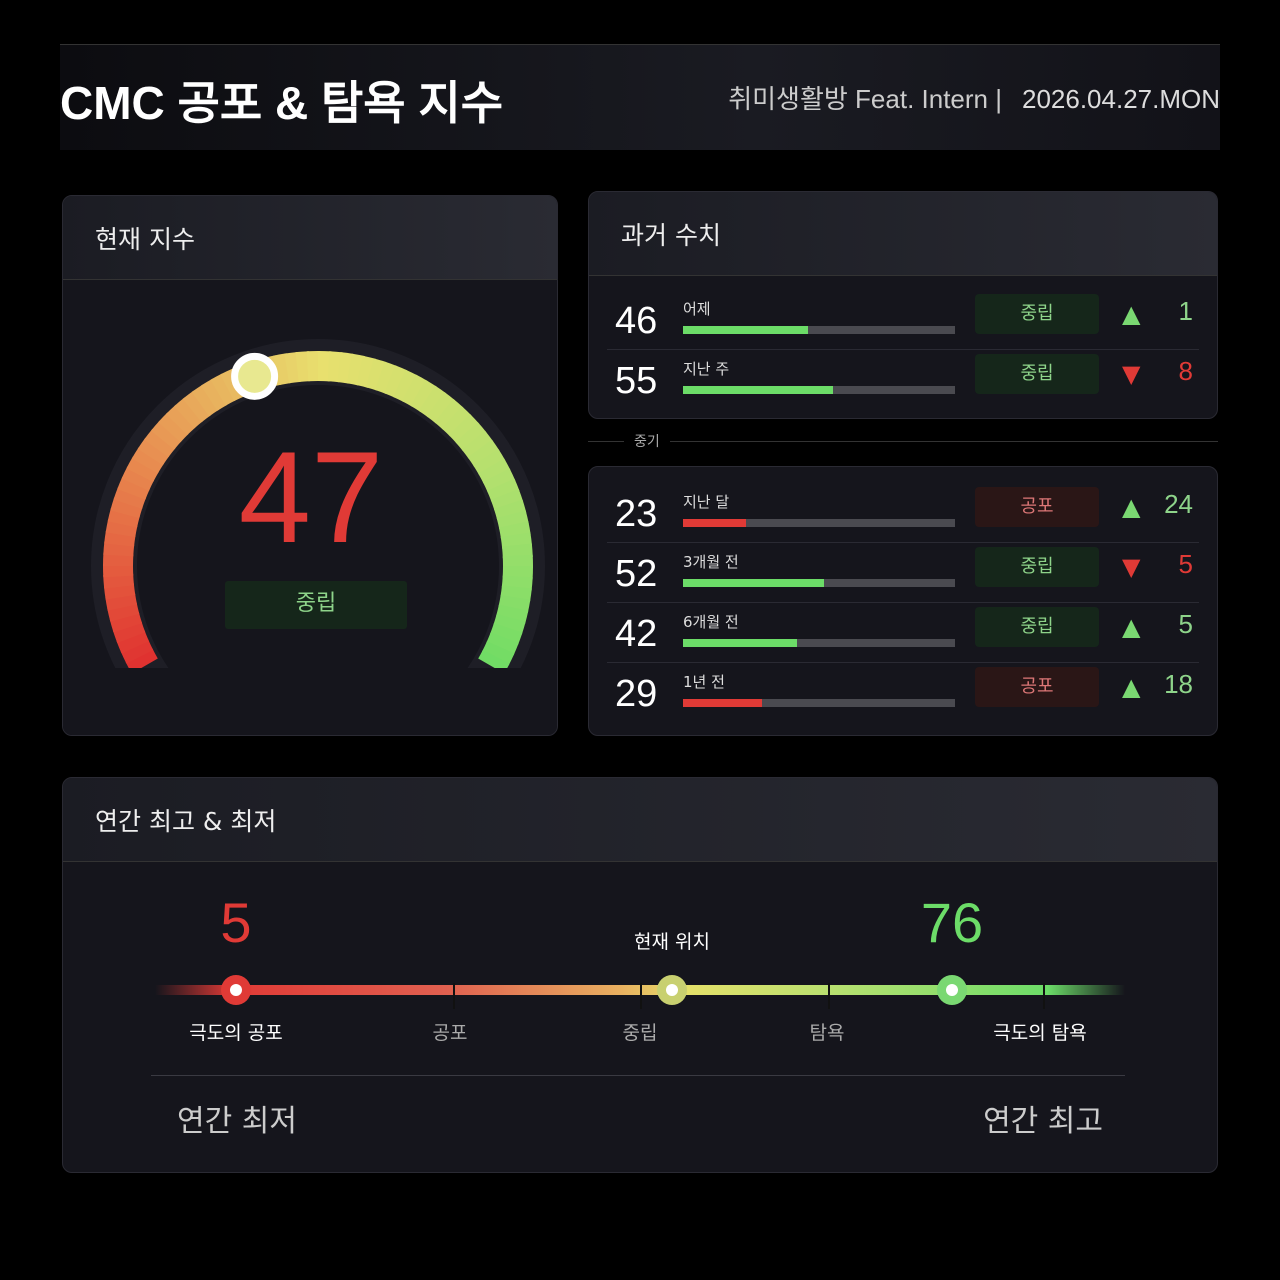 The width and height of the screenshot is (1280, 1280). Describe the element at coordinates (311, 497) in the screenshot. I see `current-value: 47` at that location.